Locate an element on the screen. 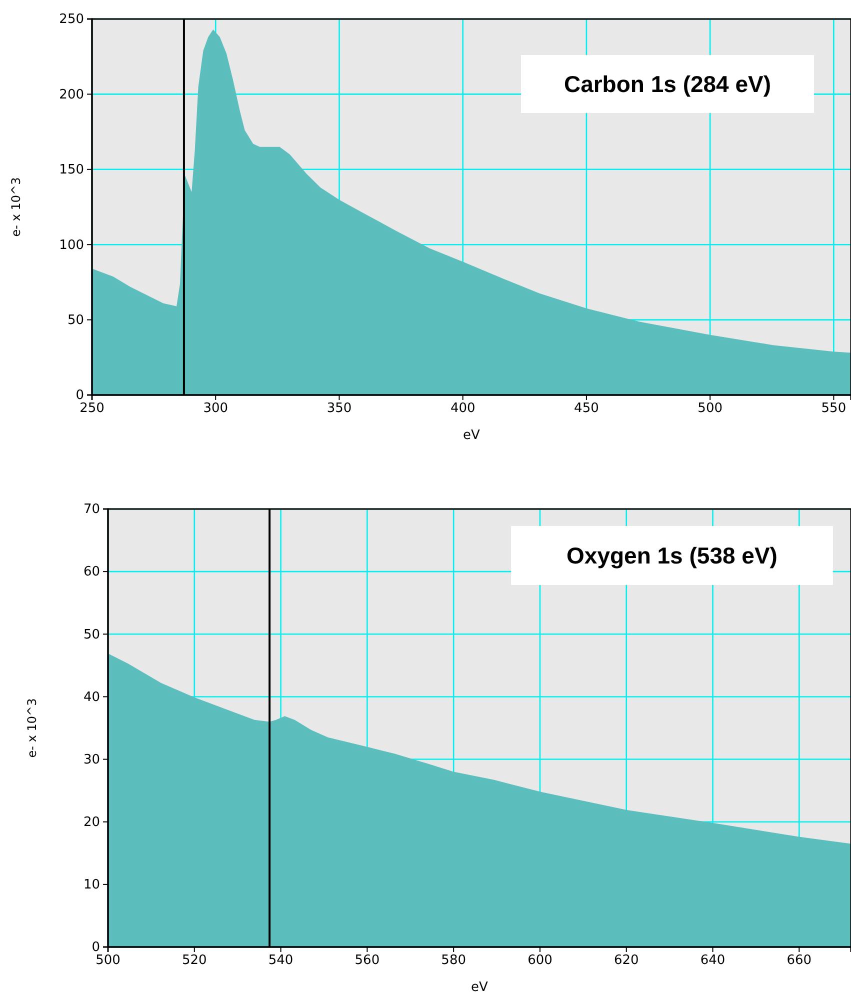  y-tick-label: 40 is located at coordinates (91, 697).